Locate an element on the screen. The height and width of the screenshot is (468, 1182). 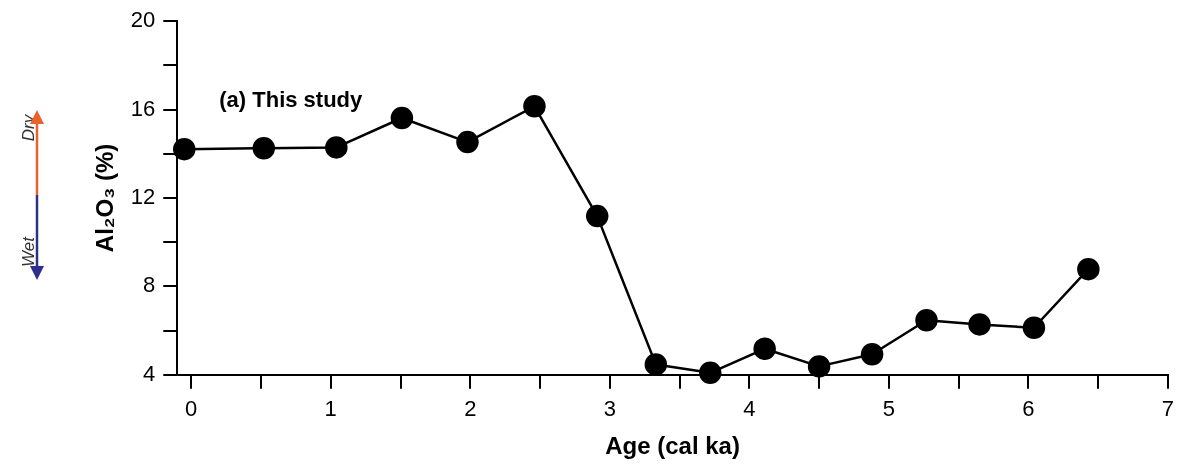
x-tick-label: 6 is located at coordinates (1028, 409).